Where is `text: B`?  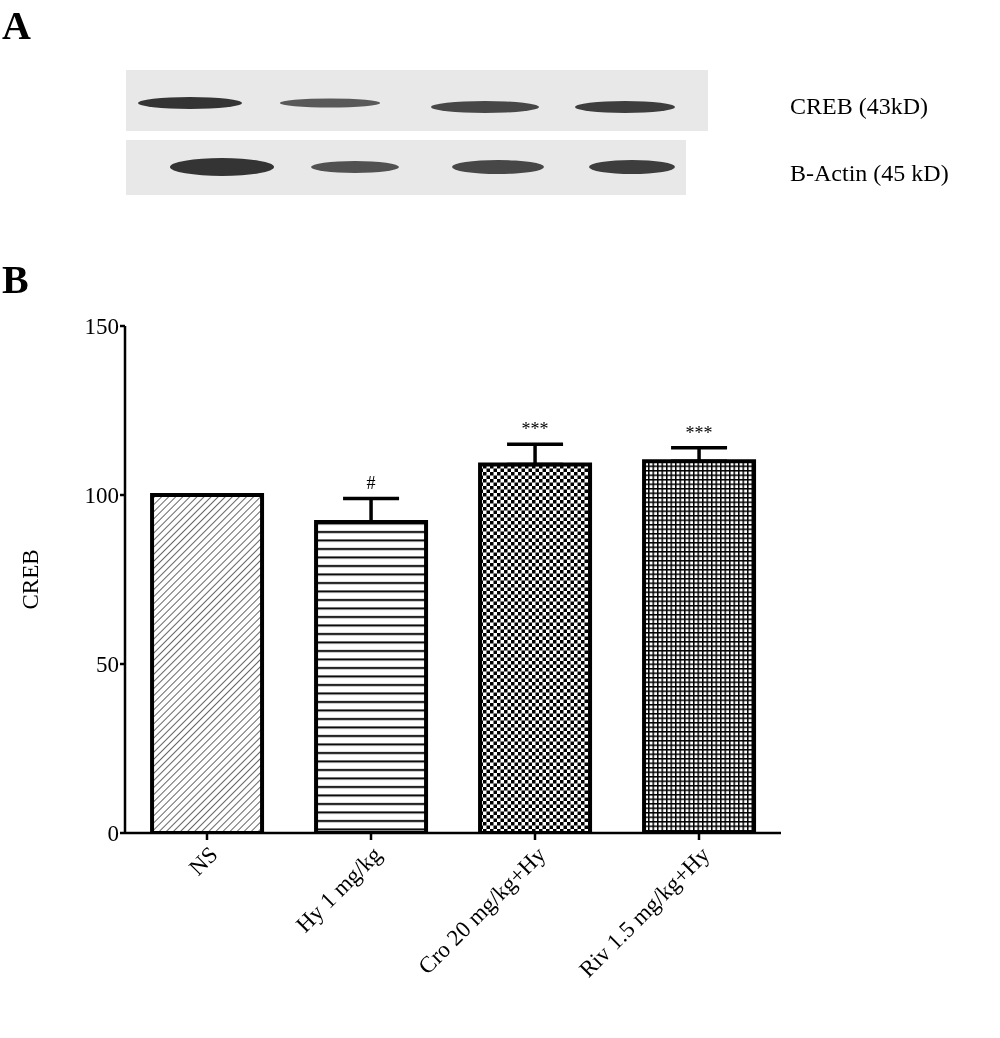
text: B is located at coordinates (15, 279).